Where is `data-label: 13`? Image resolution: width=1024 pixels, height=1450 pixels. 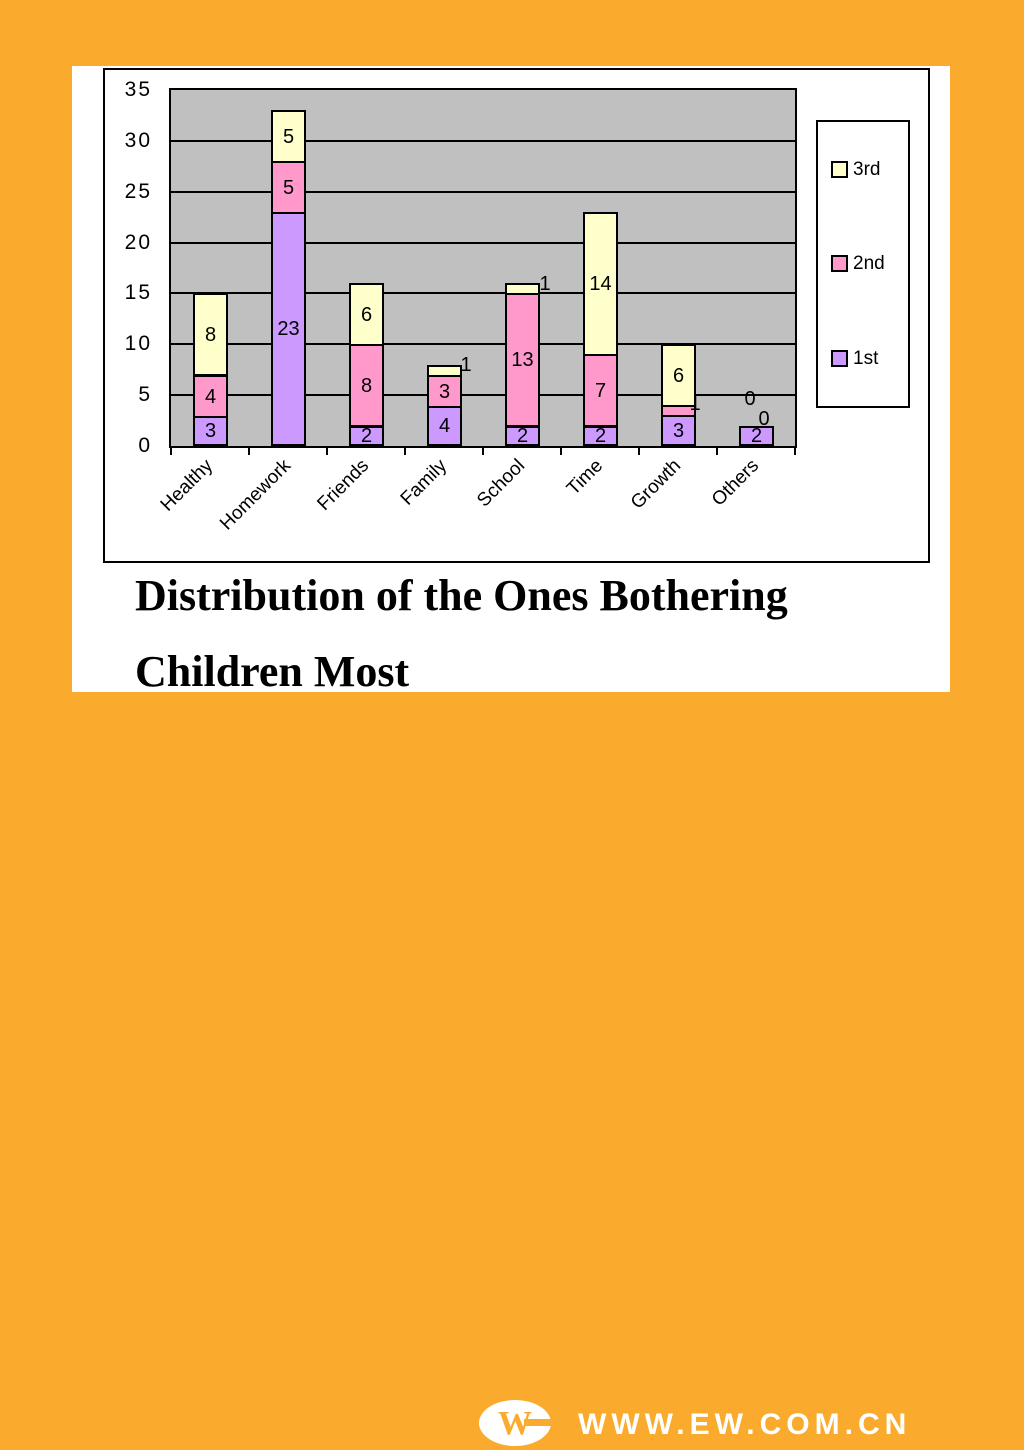
data-label: 13 is located at coordinates (522, 360).